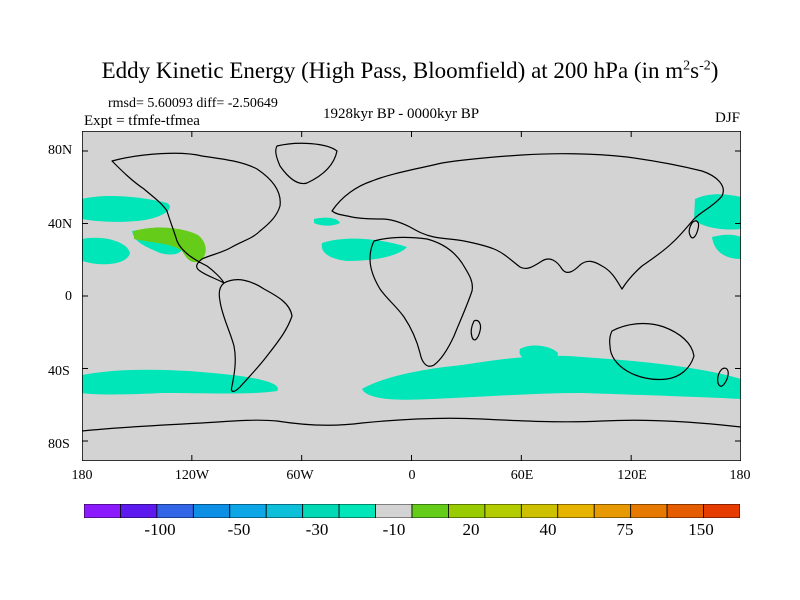 This screenshot has width=800, height=600. Describe the element at coordinates (300, 475) in the screenshot. I see `x-tick-60W: 60W` at that location.